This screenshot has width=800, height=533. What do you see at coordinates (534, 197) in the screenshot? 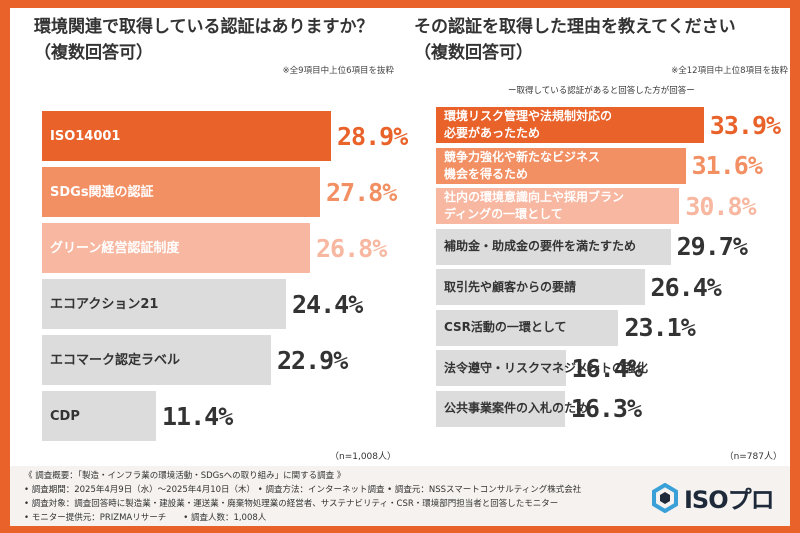
I see `bar-label-line: 社内の環境意識向上や採用ブラン` at bounding box center [534, 197].